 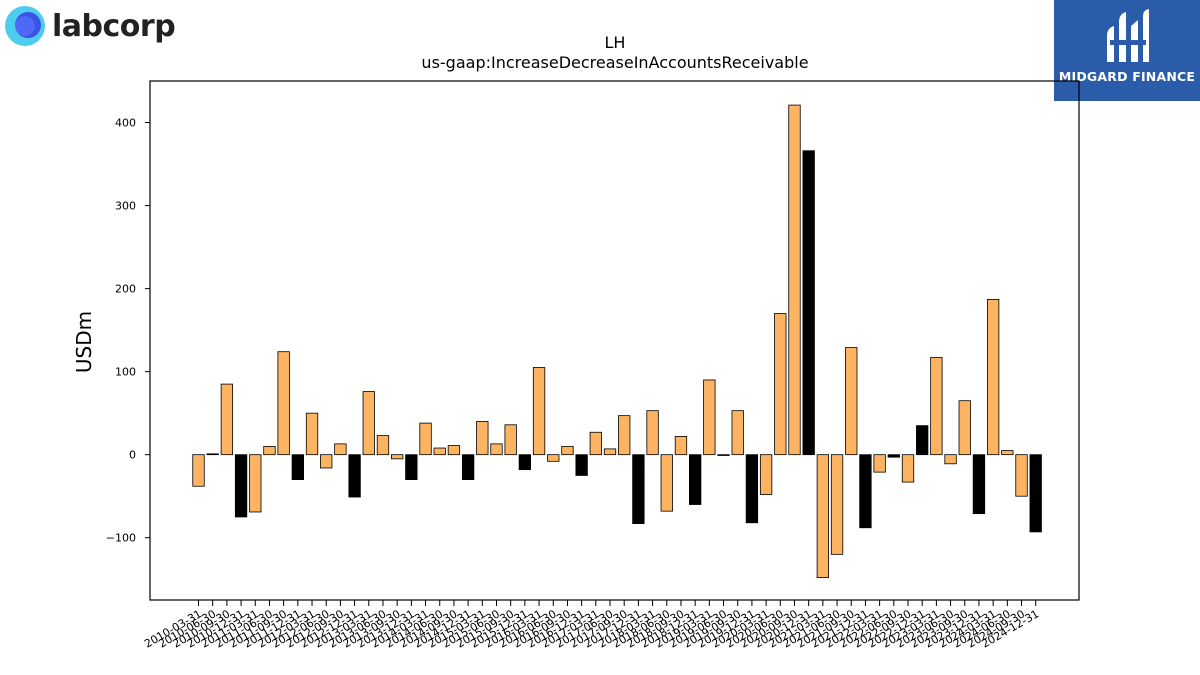 I want to click on labcorp-logo: labcorp, so click(x=90, y=26).